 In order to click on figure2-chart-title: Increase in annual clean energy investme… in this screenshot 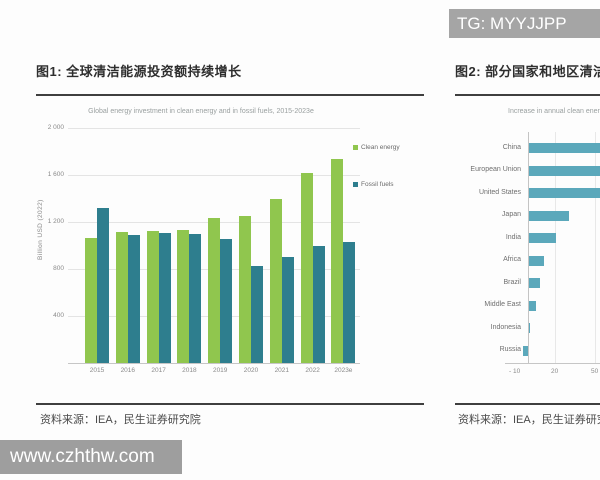, I will do `click(554, 111)`.